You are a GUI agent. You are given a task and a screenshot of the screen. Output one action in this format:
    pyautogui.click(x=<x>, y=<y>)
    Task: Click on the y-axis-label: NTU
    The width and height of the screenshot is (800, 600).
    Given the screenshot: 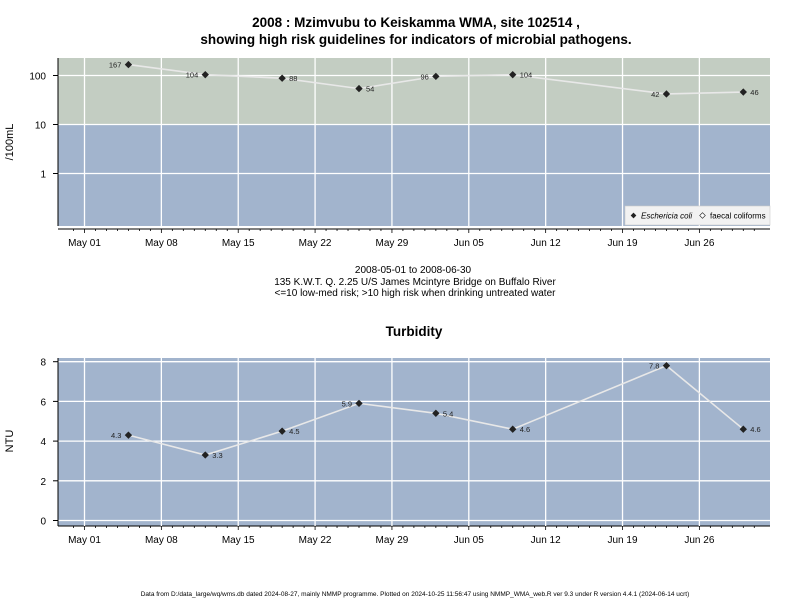 What is the action you would take?
    pyautogui.click(x=10, y=441)
    